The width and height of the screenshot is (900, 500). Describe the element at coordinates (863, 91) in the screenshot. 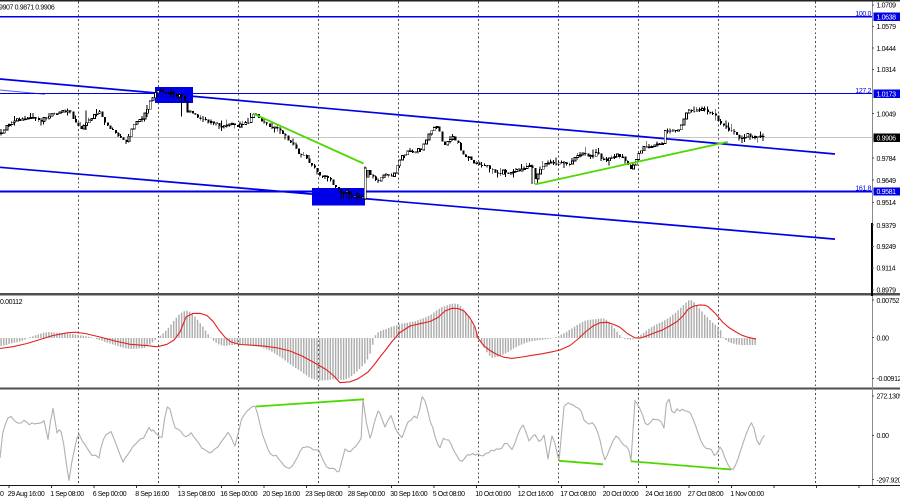

I see `svg-text: 127.2` at that location.